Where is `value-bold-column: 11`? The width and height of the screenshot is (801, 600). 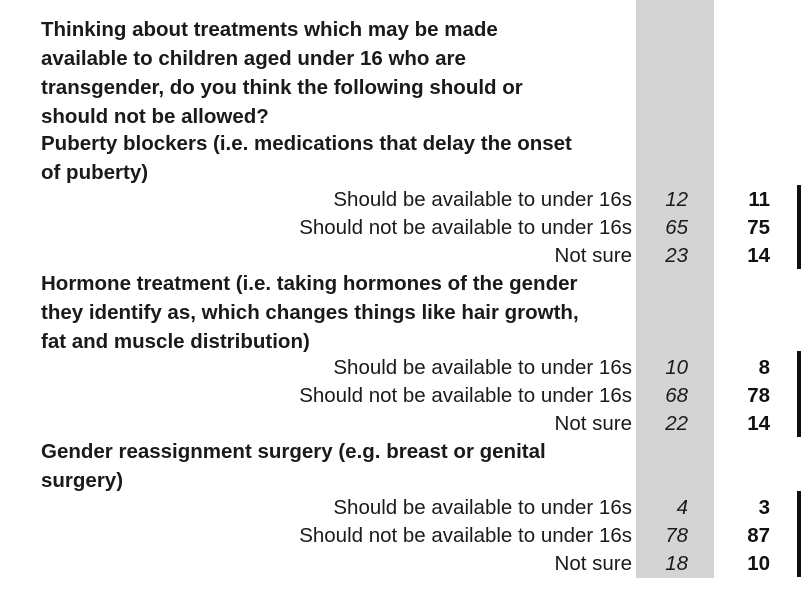 value-bold-column: 11 is located at coordinates (759, 199).